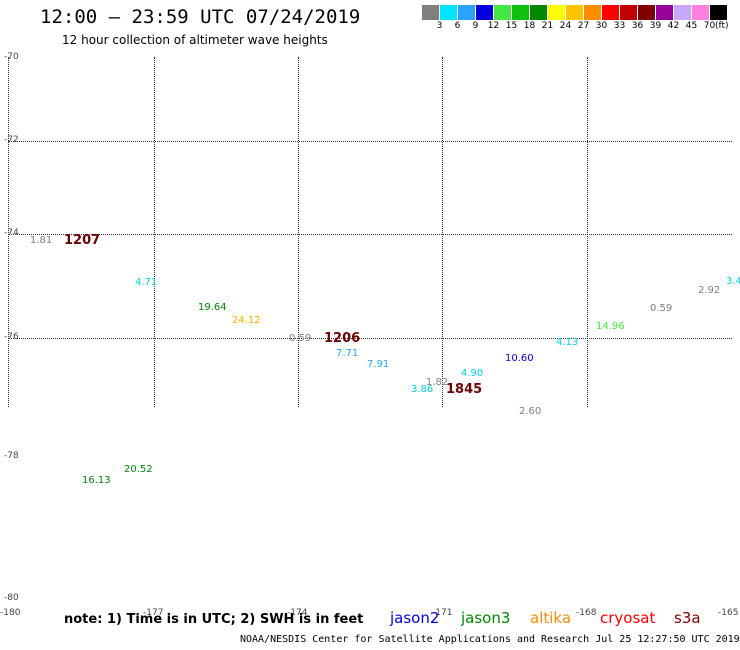  Describe the element at coordinates (11, 233) in the screenshot. I see `latitude-label: -74` at that location.